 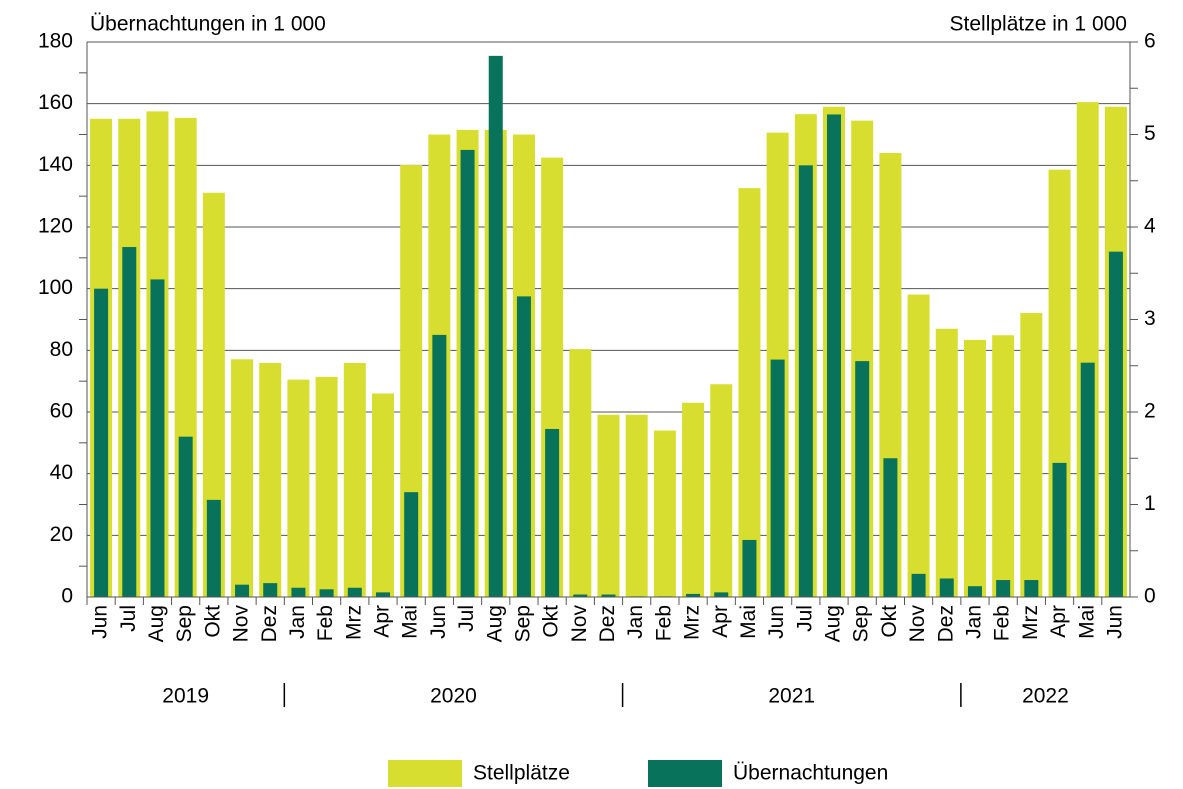 I want to click on y-tick-label: 60, so click(x=61, y=411).